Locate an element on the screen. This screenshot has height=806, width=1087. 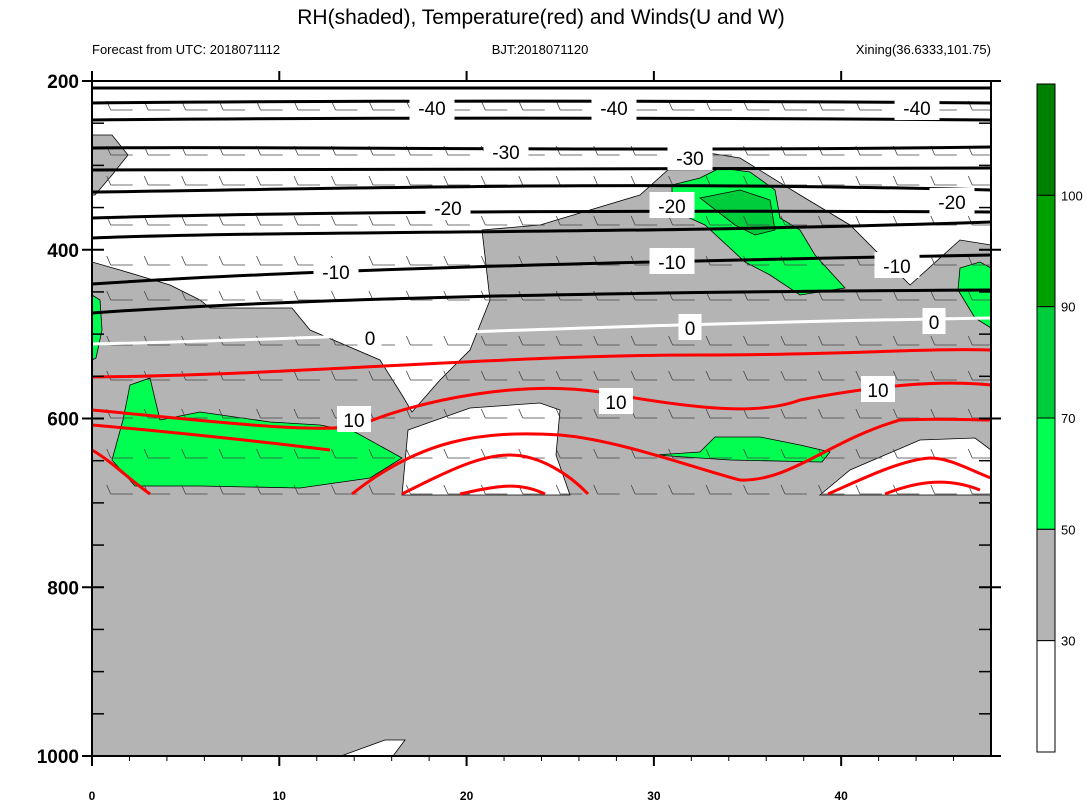
contour-neg30-b is located at coordinates (541, 169).